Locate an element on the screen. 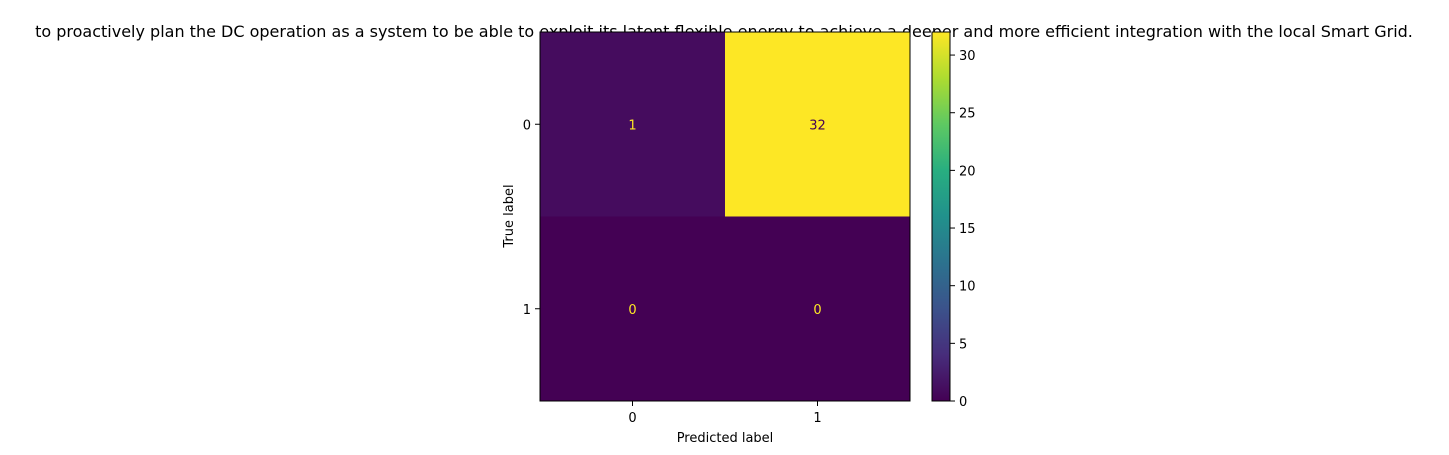  colorbar-tick-label: 20 is located at coordinates (967, 171).